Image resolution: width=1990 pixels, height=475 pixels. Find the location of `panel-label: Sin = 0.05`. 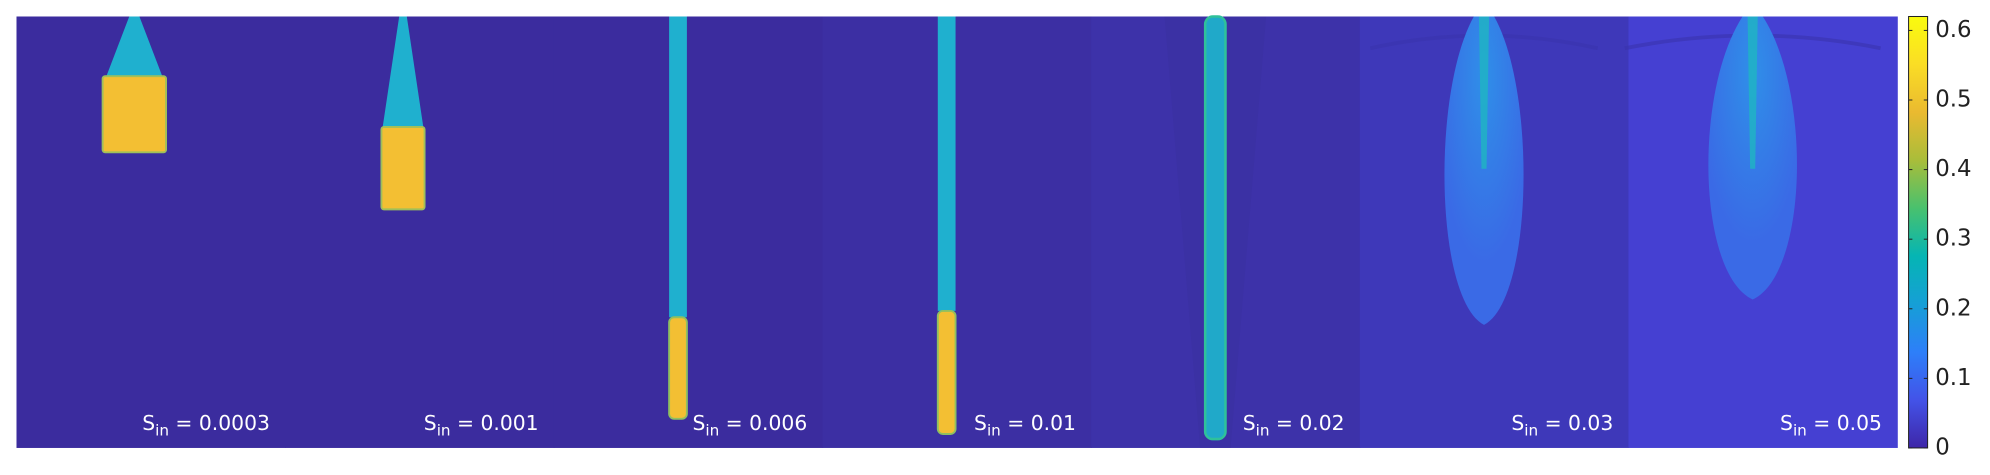

panel-label: Sin = 0.05 is located at coordinates (1831, 425).